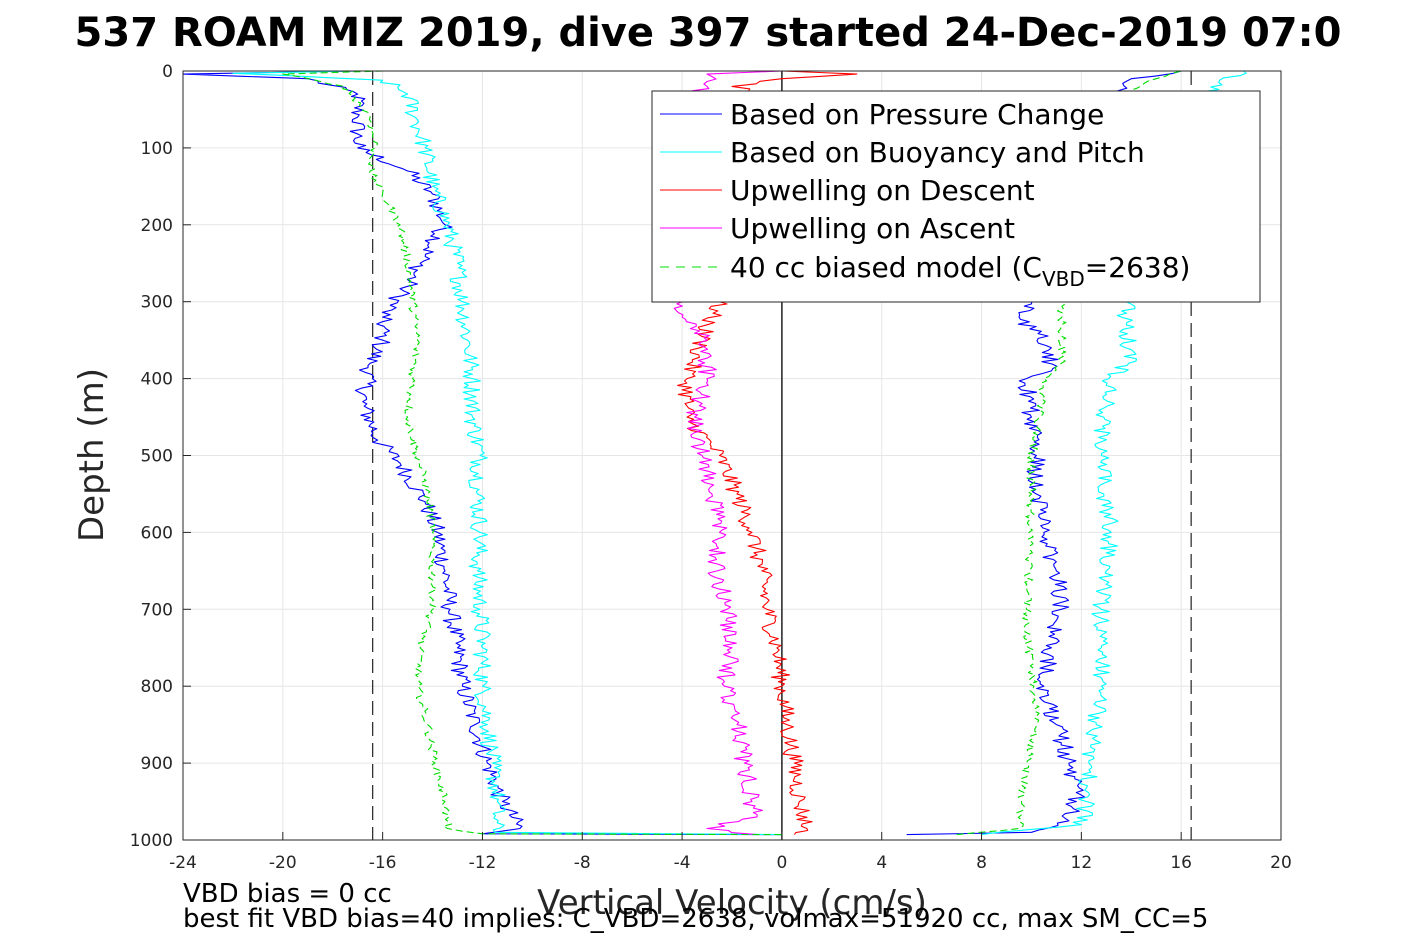 The image size is (1417, 945). What do you see at coordinates (730, 852) in the screenshot?
I see `x-axis-ticks: -24 -20 -16 -12 -8 -4 0 4 8 12 16 20` at bounding box center [730, 852].